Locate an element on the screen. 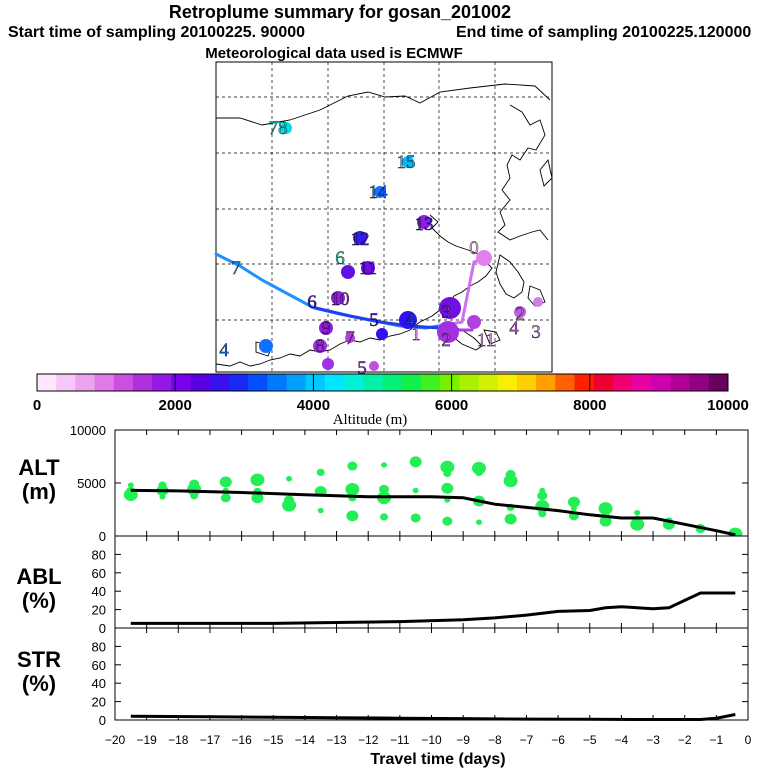 The width and height of the screenshot is (768, 768). map-label: 6 is located at coordinates (340, 258).